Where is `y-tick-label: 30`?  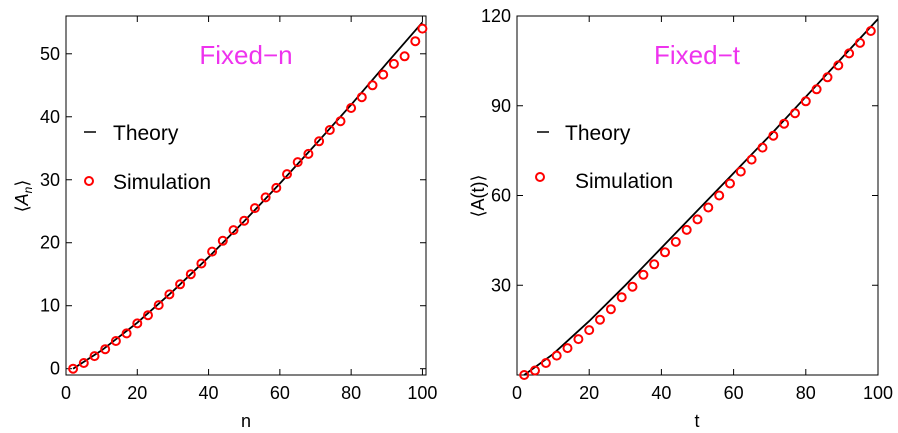
y-tick-label: 30 is located at coordinates (50, 180).